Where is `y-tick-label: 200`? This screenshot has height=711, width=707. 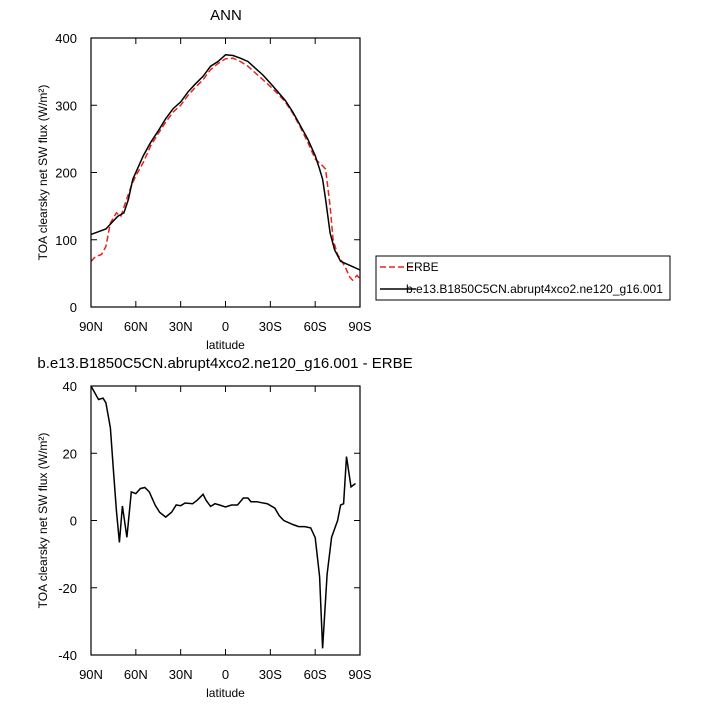 y-tick-label: 200 is located at coordinates (66, 173).